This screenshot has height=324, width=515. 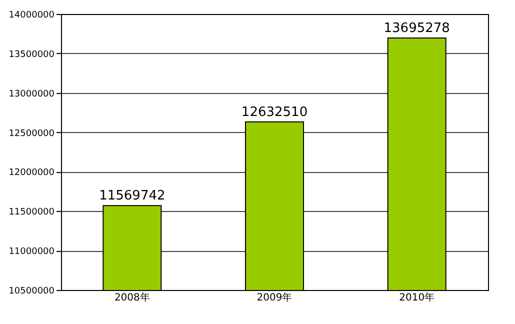 What do you see at coordinates (31, 94) in the screenshot?
I see `y-tick-label: 13000000` at bounding box center [31, 94].